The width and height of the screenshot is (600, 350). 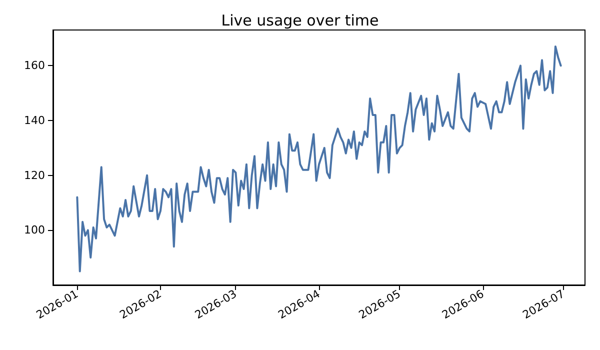 What do you see at coordinates (34, 120) in the screenshot?
I see `y-tick-label: 140` at bounding box center [34, 120].